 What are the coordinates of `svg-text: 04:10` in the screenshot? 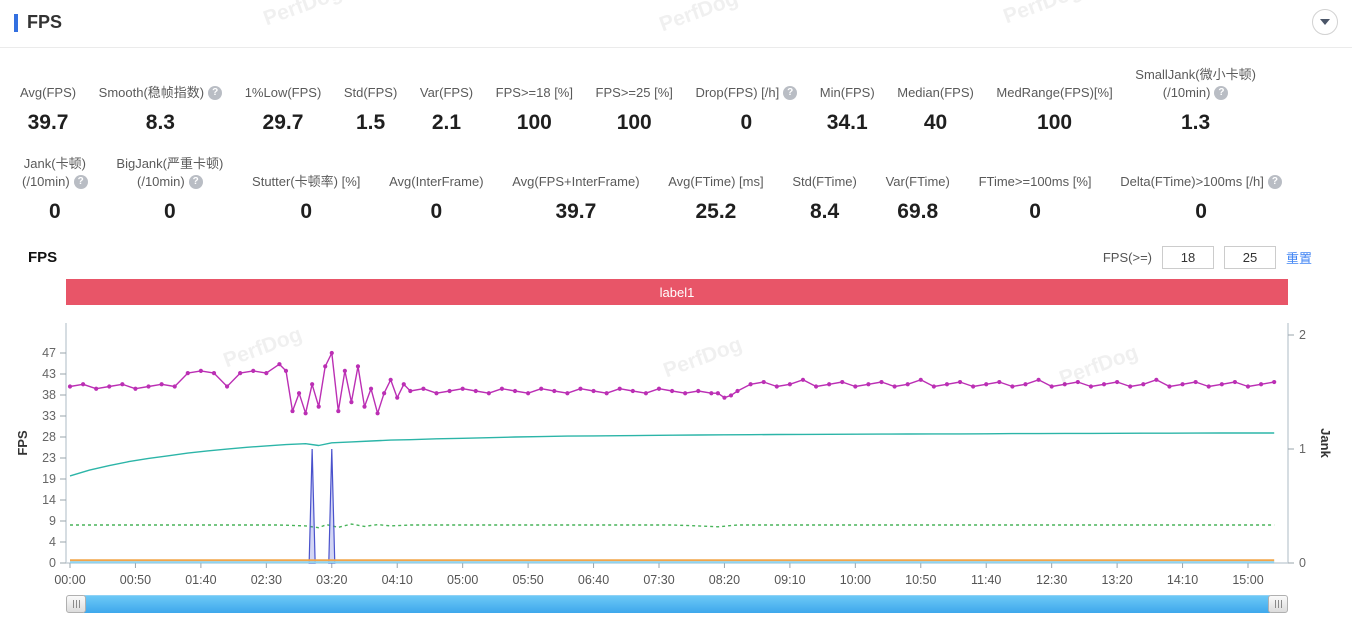 It's located at (397, 580).